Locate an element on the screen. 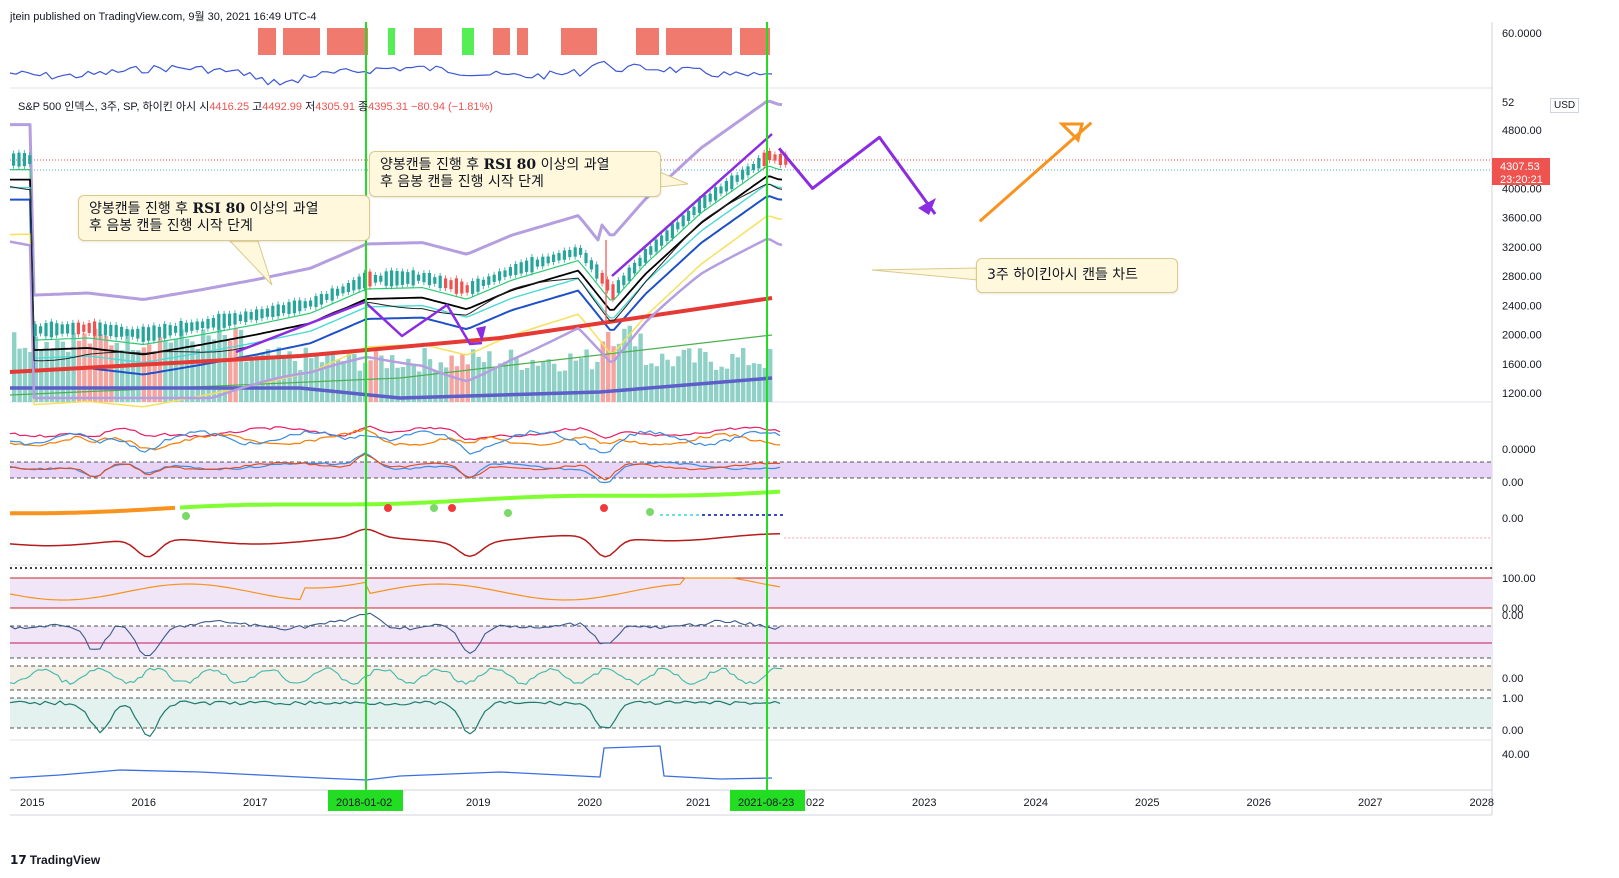 The image size is (1619, 878). legend-open: 4416.25 is located at coordinates (229, 107).